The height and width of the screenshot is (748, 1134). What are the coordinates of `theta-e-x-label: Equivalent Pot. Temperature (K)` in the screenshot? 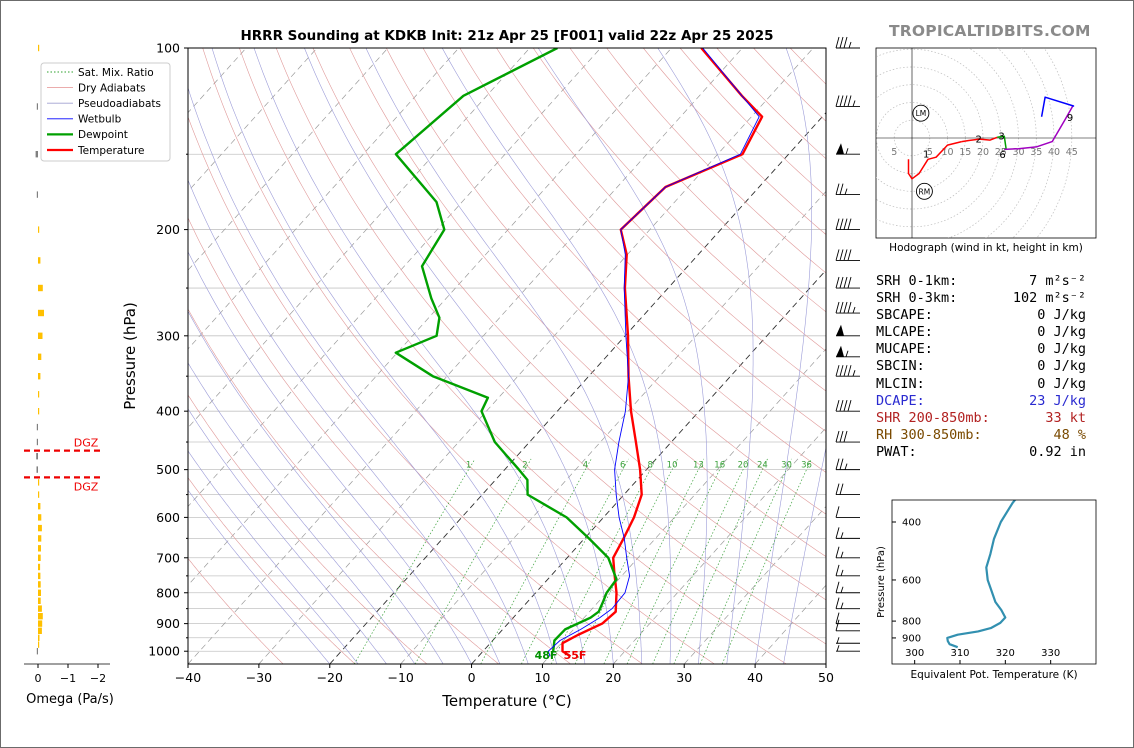 It's located at (993, 675).